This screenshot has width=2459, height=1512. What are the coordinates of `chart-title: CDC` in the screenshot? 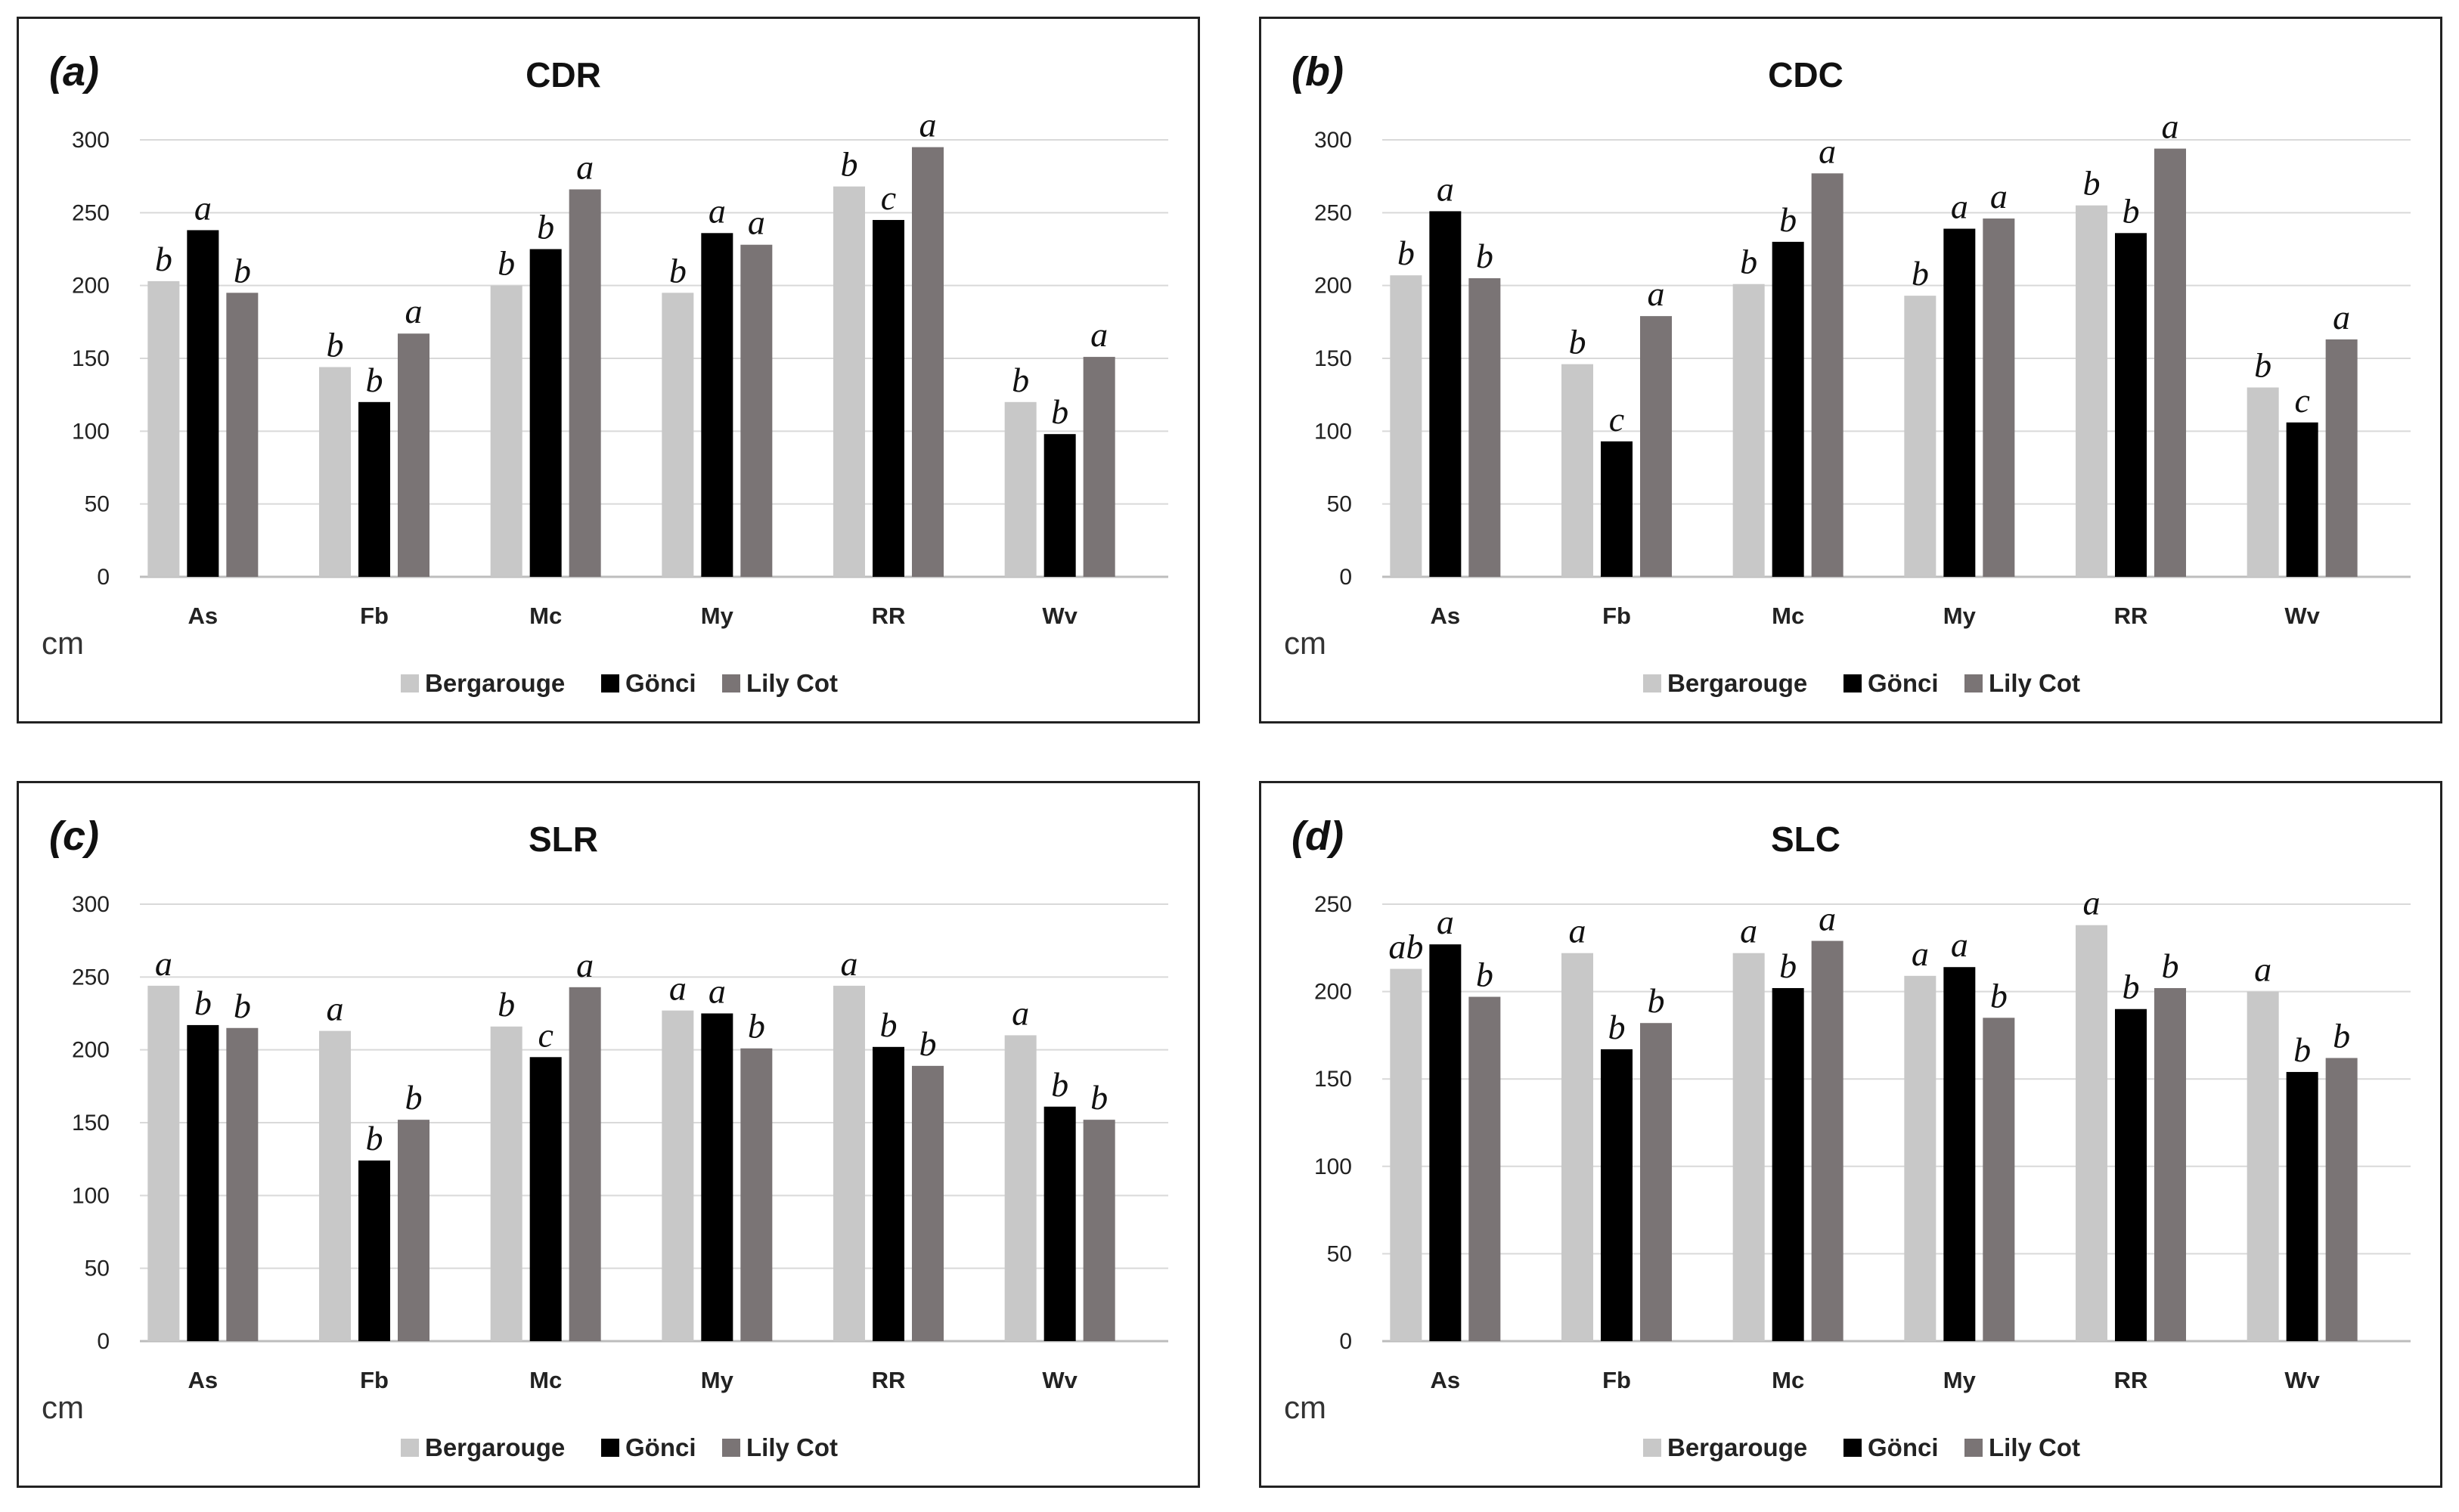 It's located at (1805, 74).